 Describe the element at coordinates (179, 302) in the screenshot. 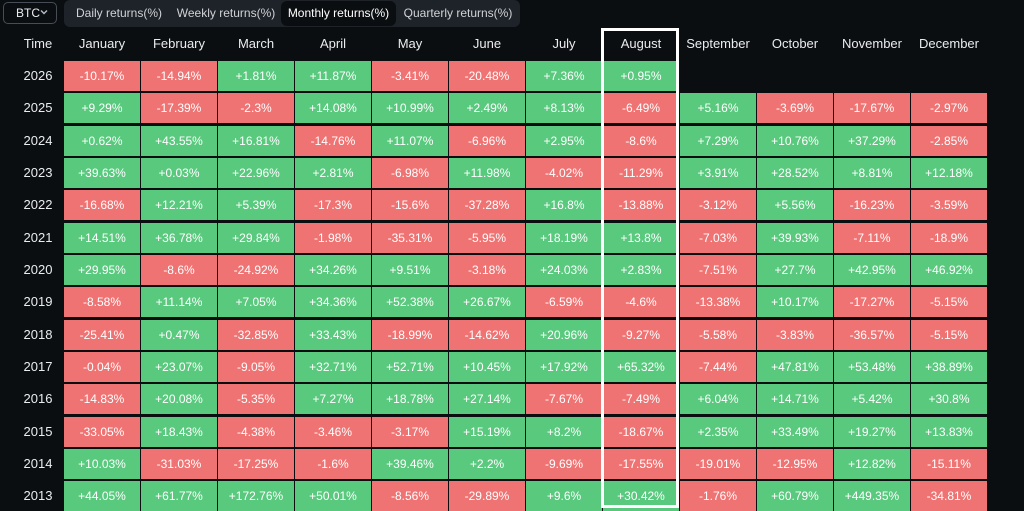

I see `return-cell: +11.14%` at that location.